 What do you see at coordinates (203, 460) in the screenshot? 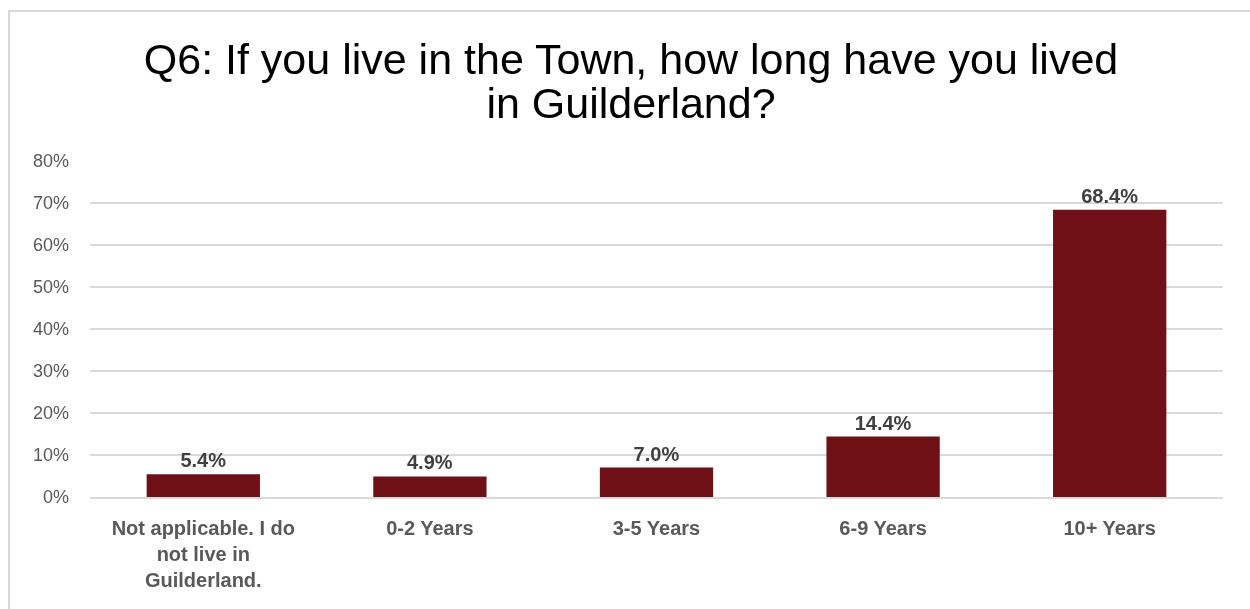
I see `data-label: 5.4%` at bounding box center [203, 460].